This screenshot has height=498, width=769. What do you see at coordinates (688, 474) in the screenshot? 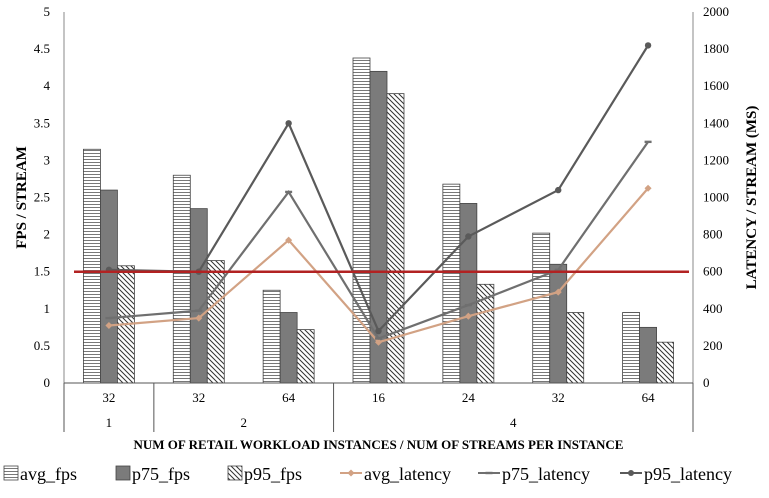
I see `legend-label-p95_latency: p95_latency` at bounding box center [688, 474].